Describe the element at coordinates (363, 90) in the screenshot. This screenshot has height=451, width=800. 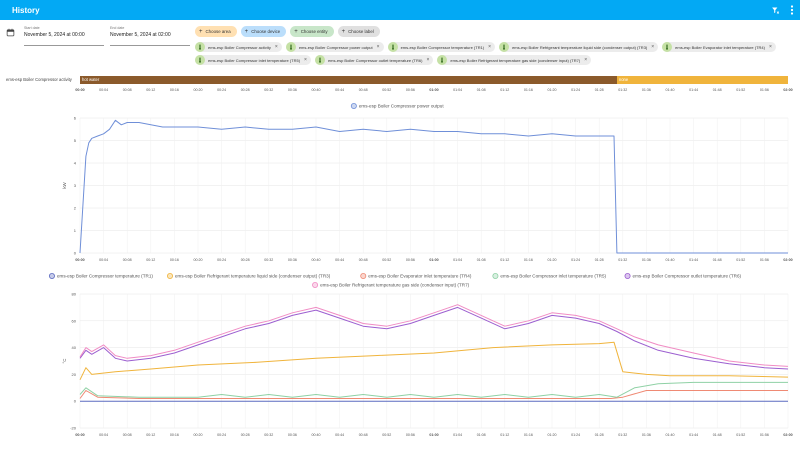
I see `timeline-tick-label: 00:48` at that location.